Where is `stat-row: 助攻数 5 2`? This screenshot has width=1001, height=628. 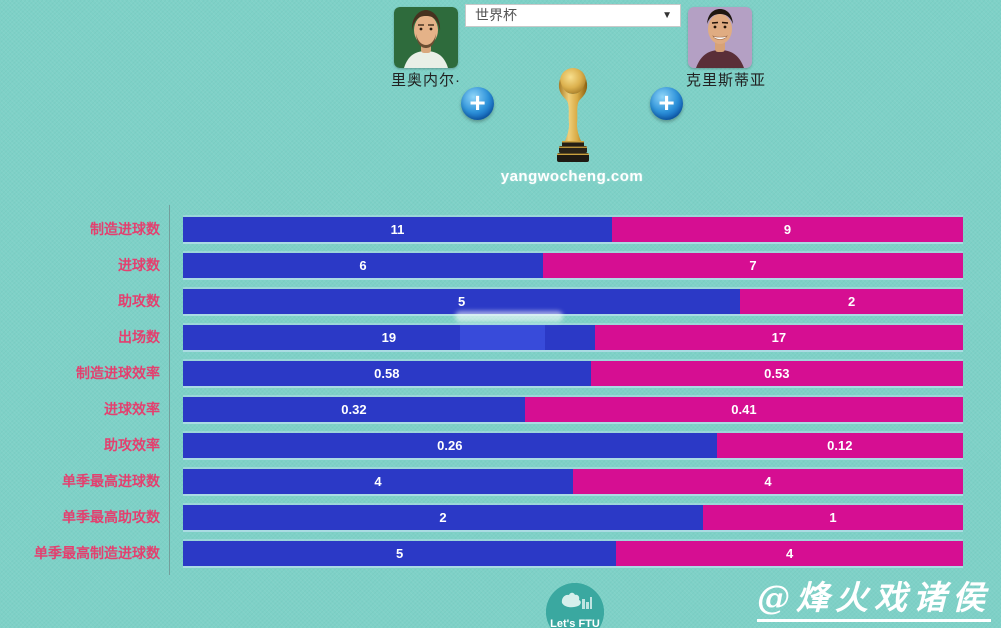
stat-row: 助攻数 5 2 is located at coordinates (500, 301).